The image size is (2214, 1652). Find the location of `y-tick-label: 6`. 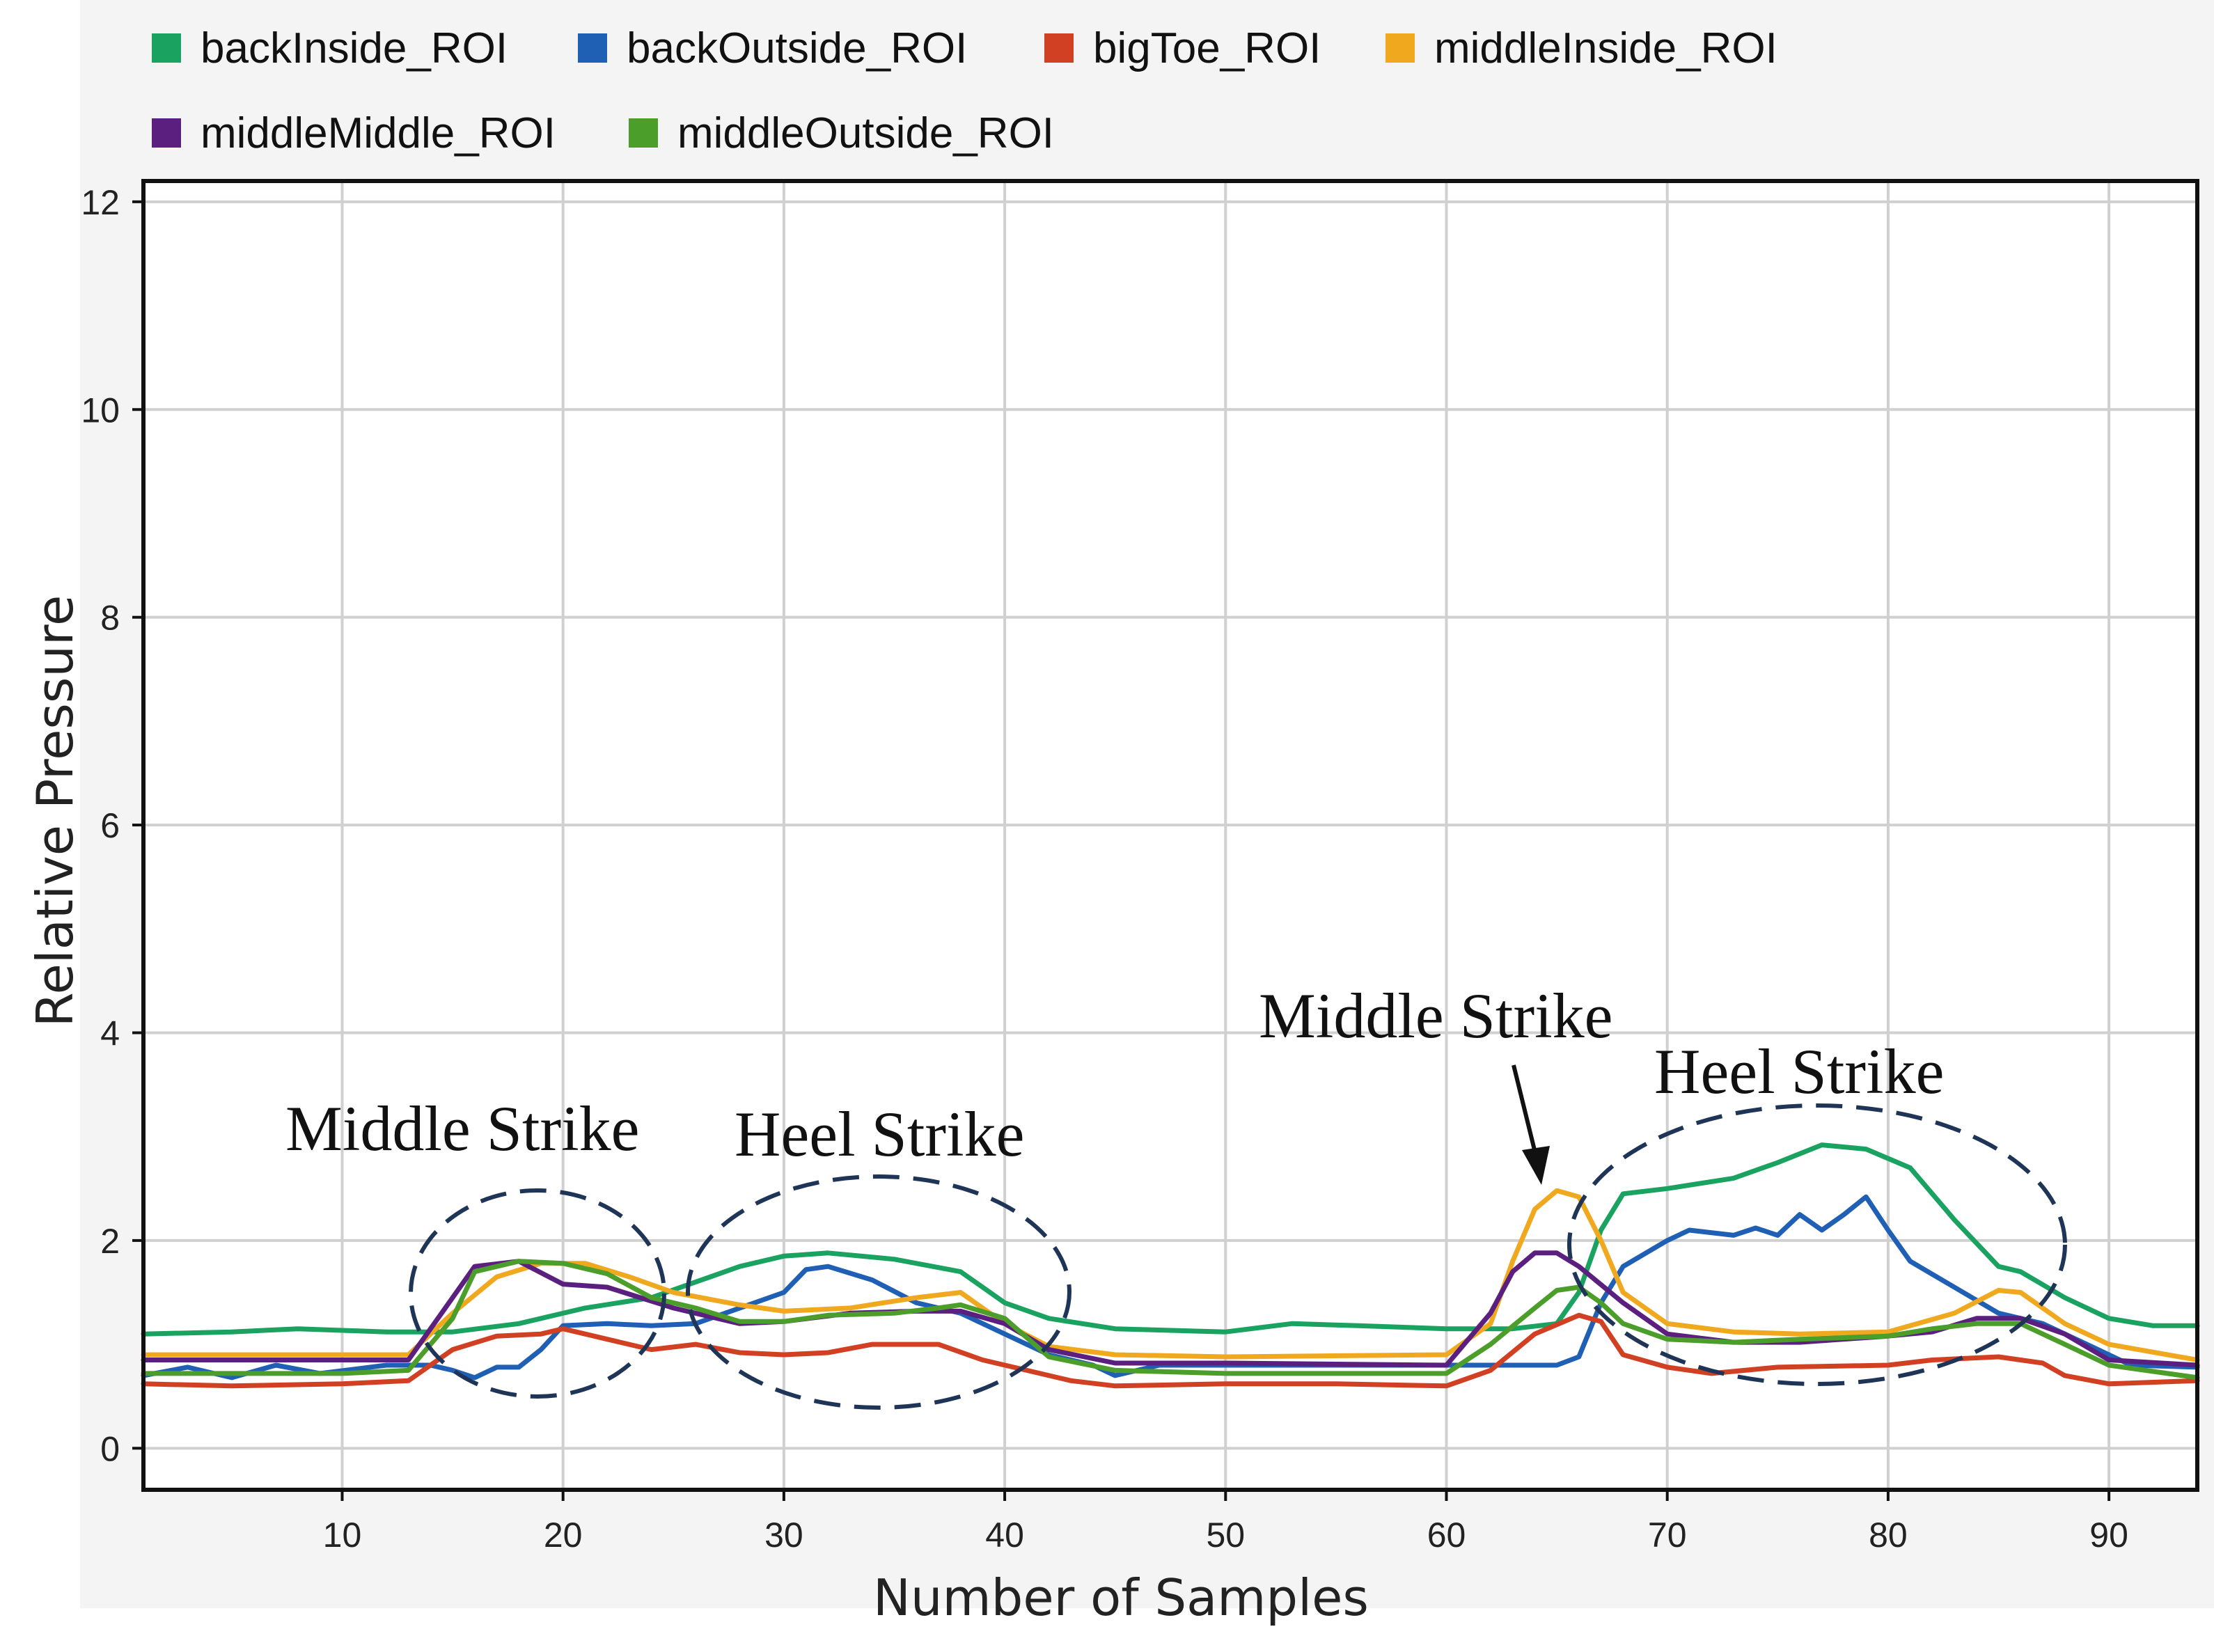

y-tick-label: 6 is located at coordinates (110, 825).